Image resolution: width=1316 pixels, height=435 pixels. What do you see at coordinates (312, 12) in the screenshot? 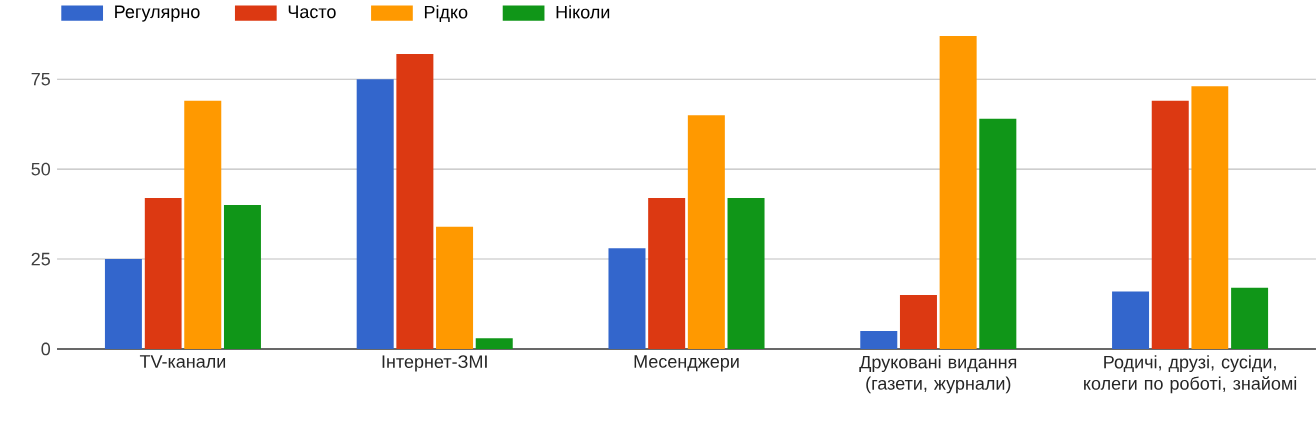
I see `legend-label: Часто` at bounding box center [312, 12].